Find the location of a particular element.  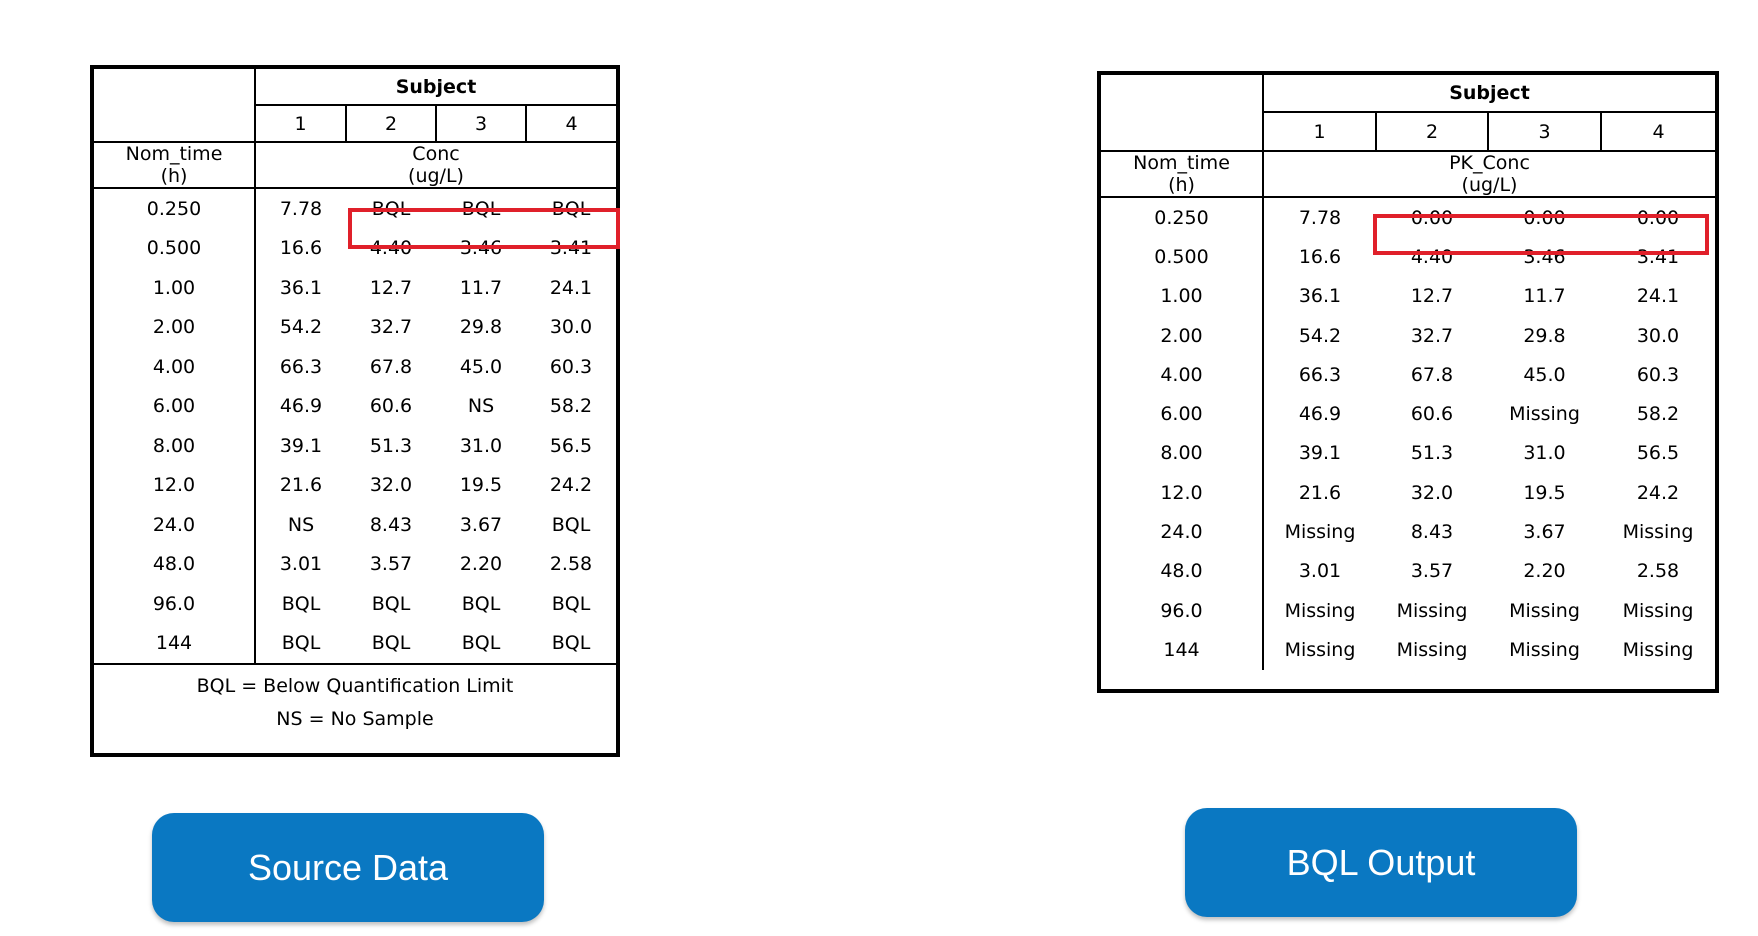

conc-cell: 3.46 is located at coordinates (481, 248).